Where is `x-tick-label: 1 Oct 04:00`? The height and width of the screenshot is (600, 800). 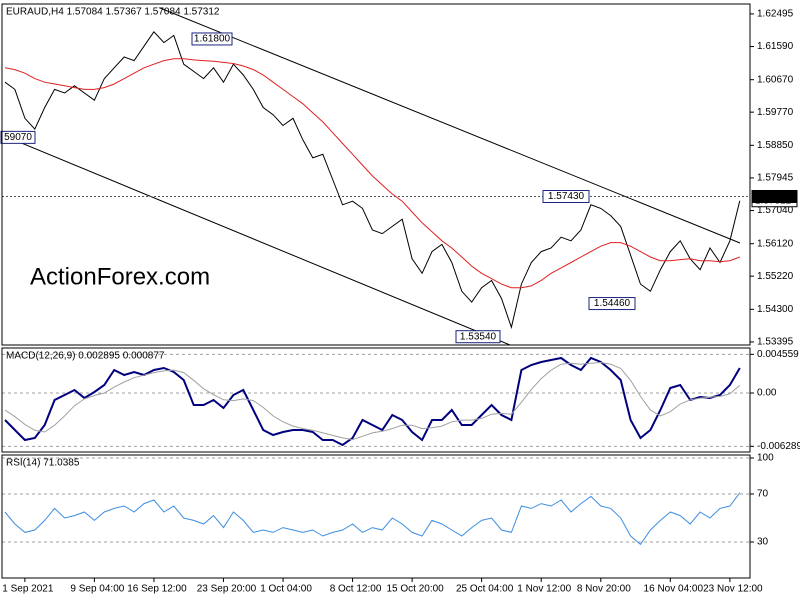
x-tick-label: 1 Oct 04:00 is located at coordinates (286, 589).